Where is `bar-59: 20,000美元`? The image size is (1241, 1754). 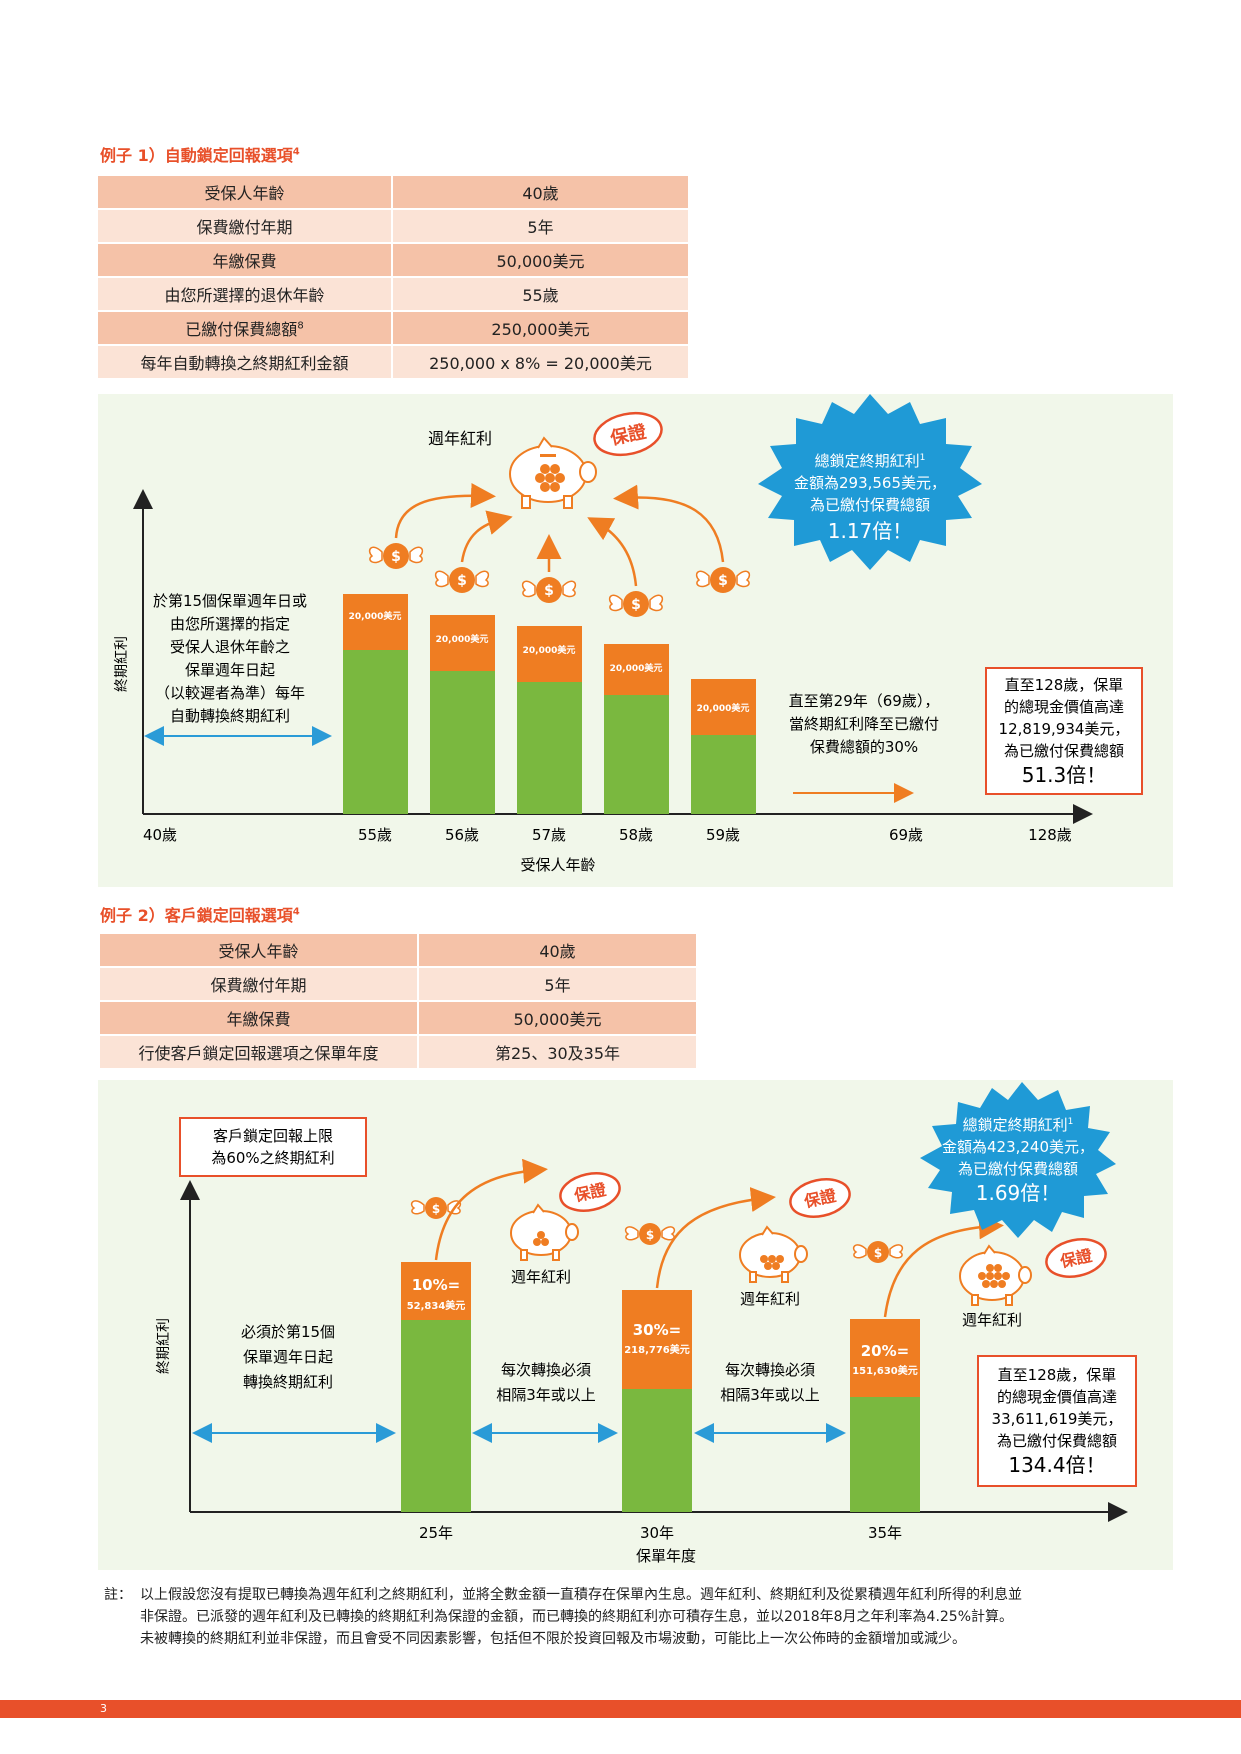 bar-59: 20,000美元 is located at coordinates (723, 746).